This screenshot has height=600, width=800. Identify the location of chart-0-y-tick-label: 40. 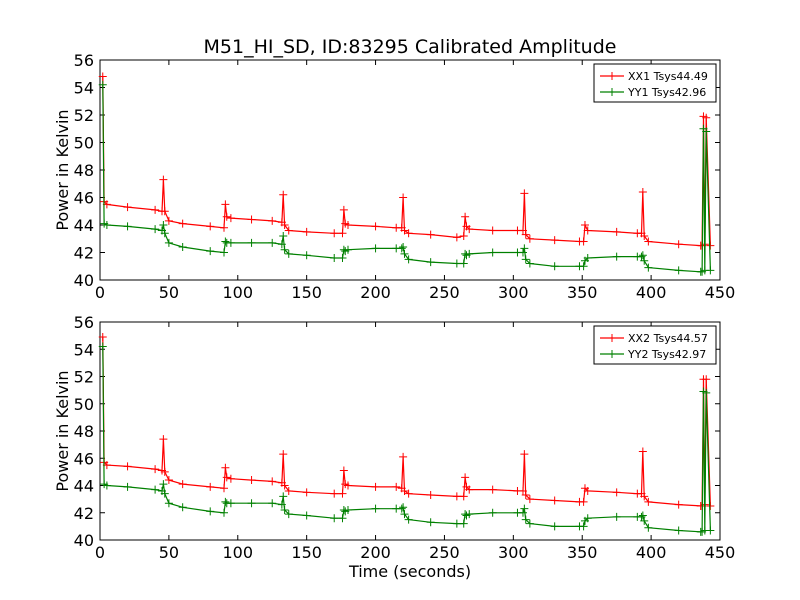
(84, 280).